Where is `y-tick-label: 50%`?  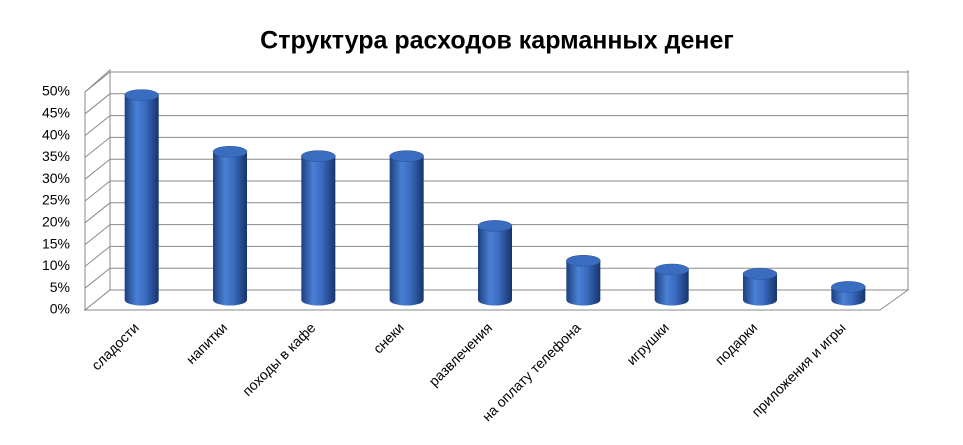 y-tick-label: 50% is located at coordinates (56, 91).